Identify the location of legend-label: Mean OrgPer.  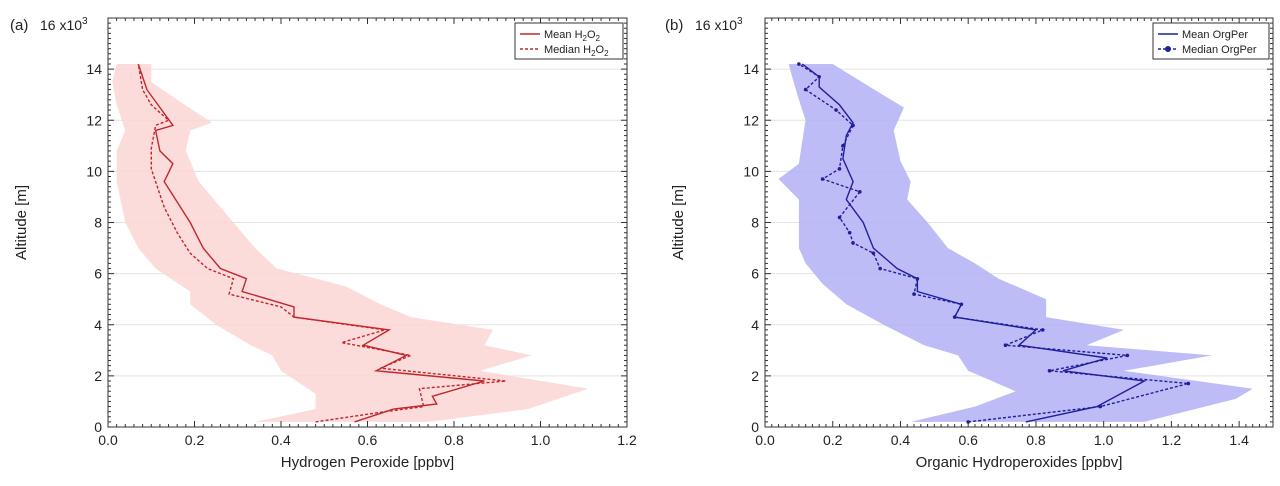
(1215, 35).